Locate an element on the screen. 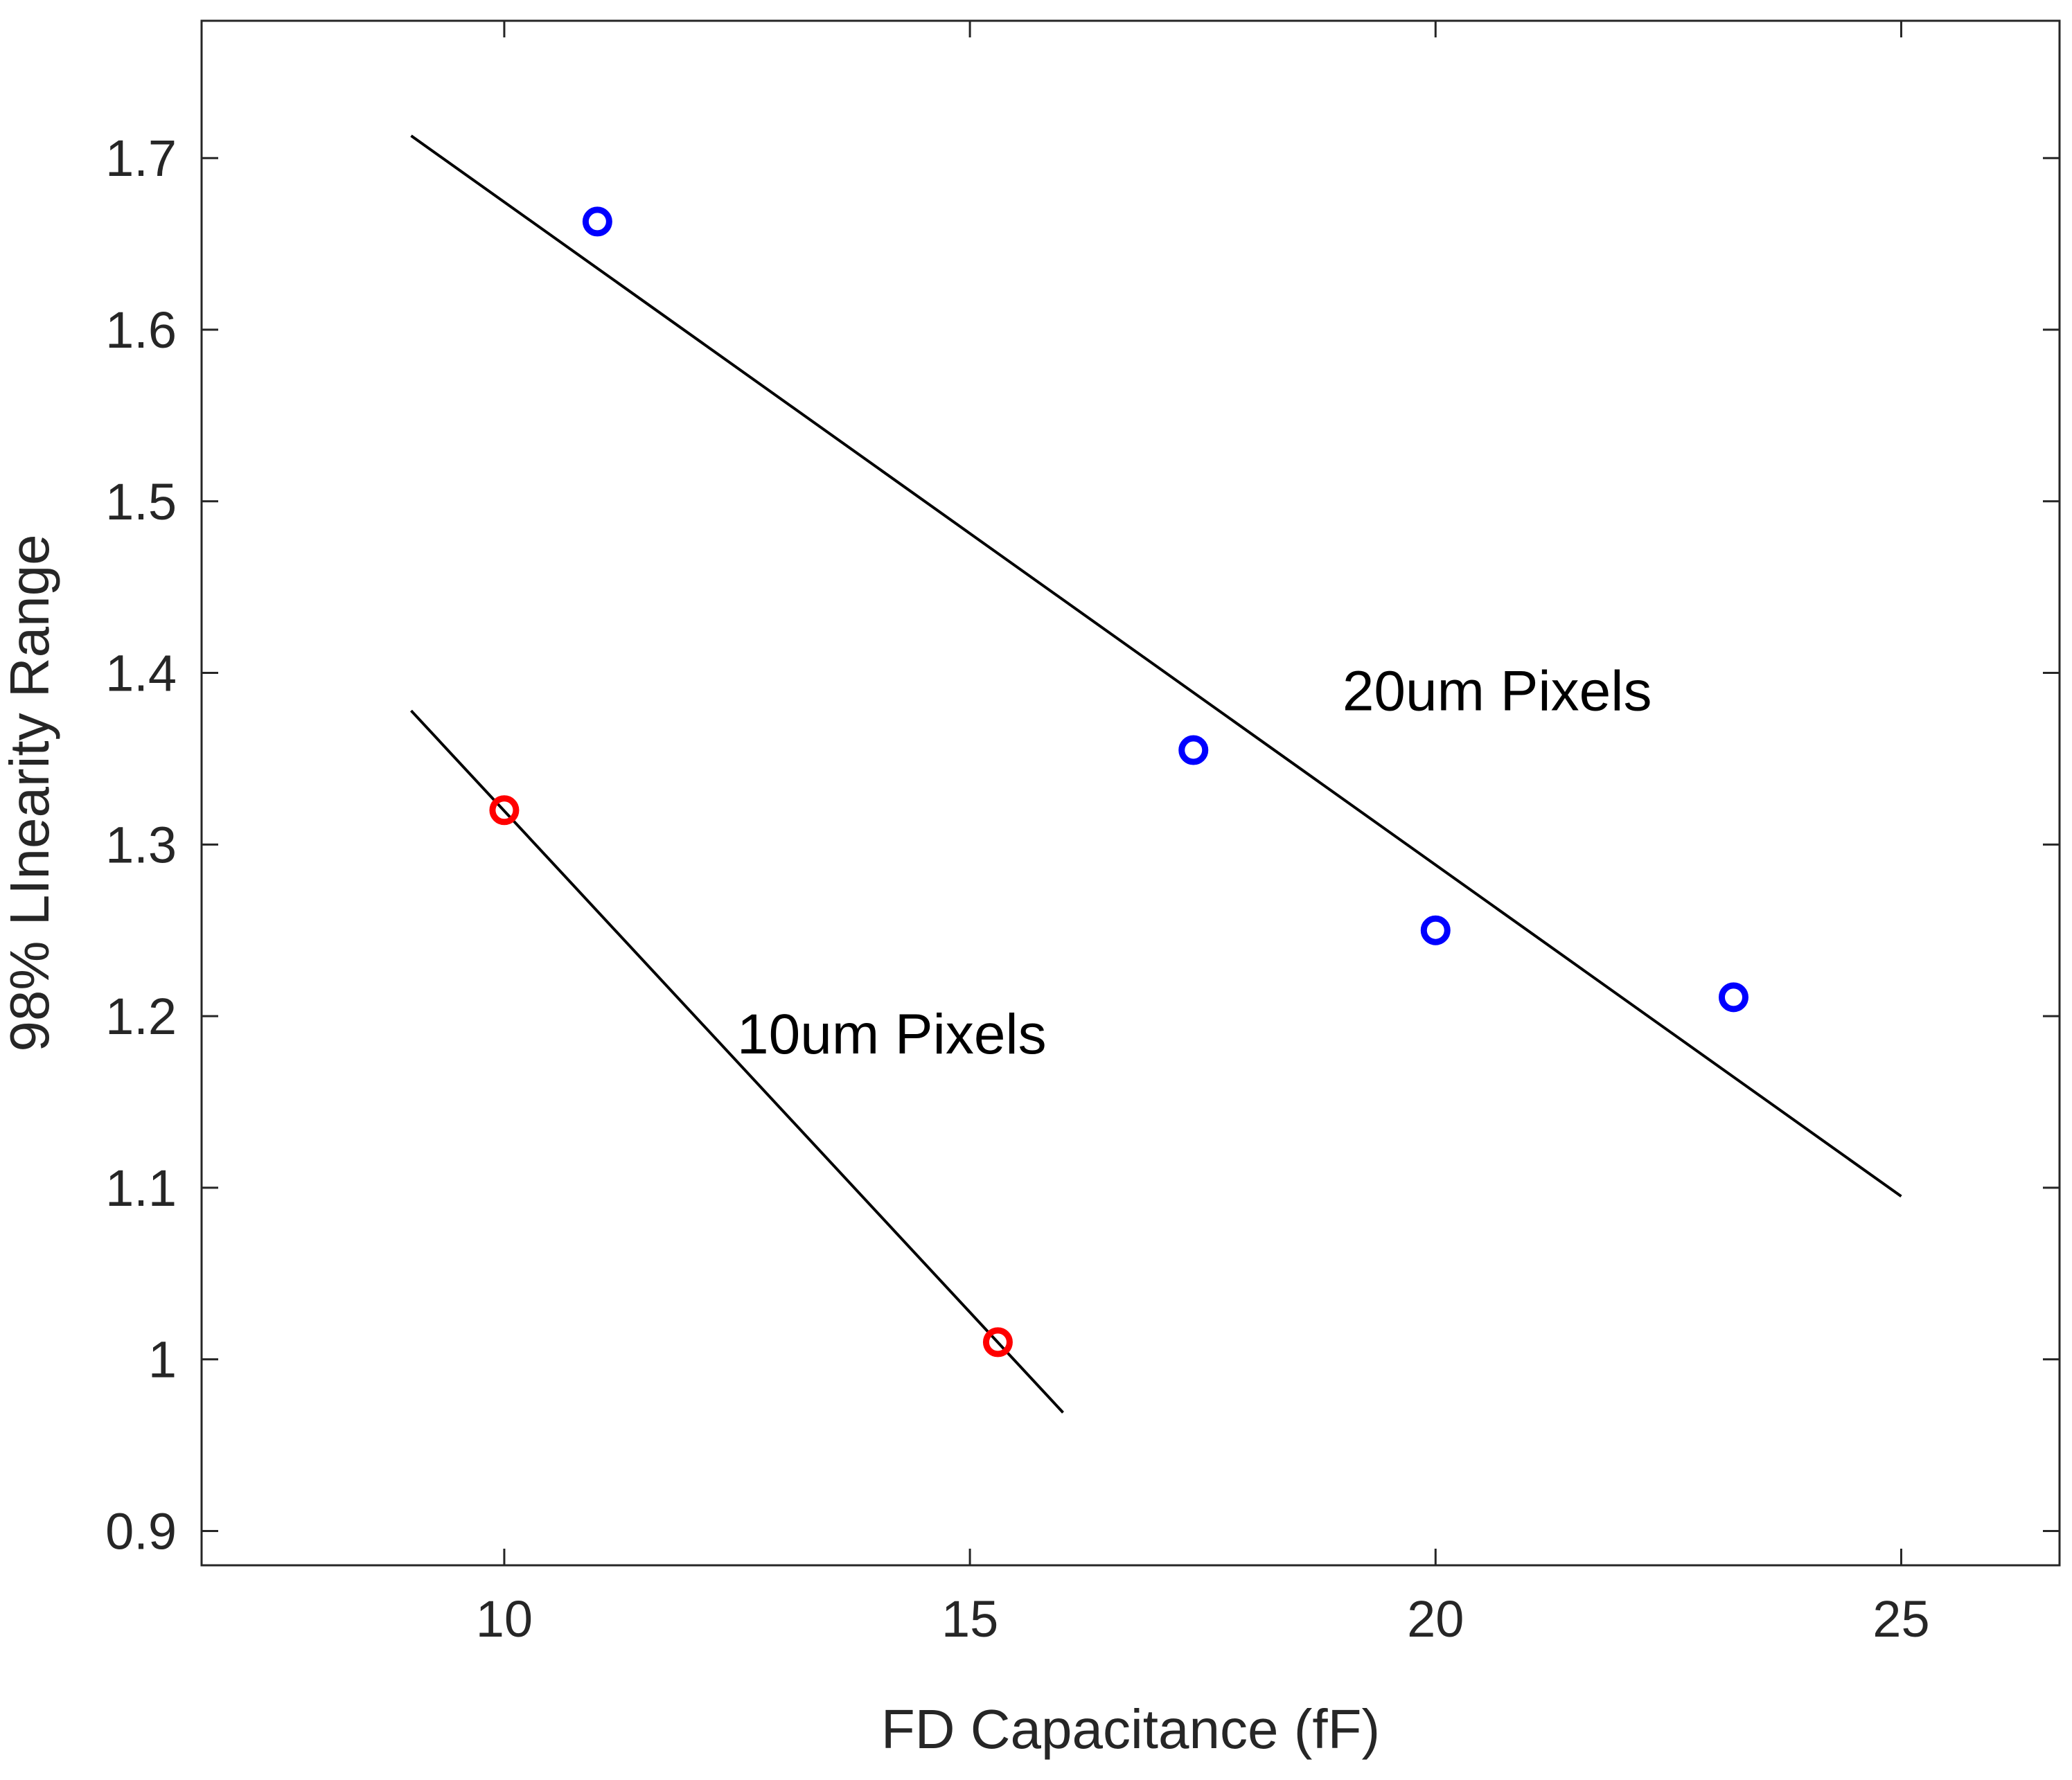 This screenshot has height=1780, width=2072. x-tick-label: 10 is located at coordinates (504, 1619).